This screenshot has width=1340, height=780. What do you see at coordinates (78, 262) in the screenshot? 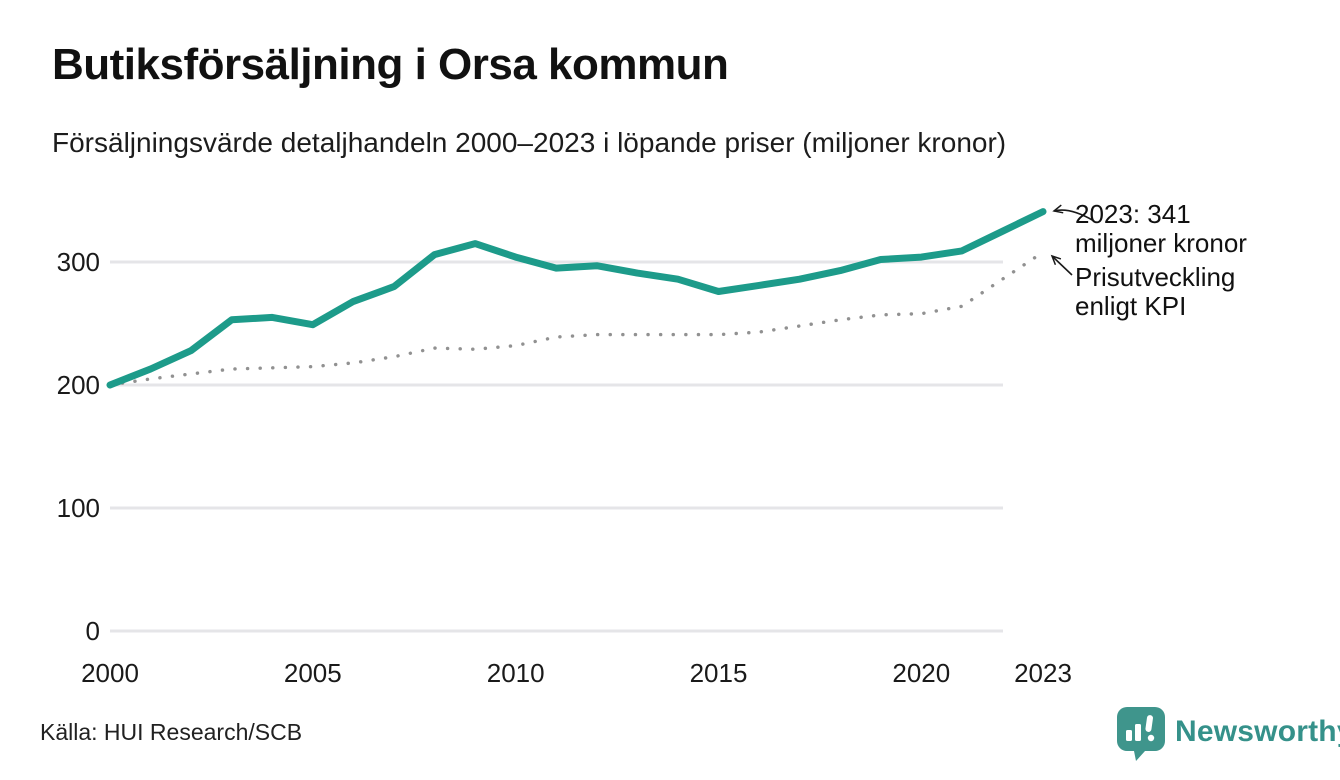
I see `y-tick-label: 300` at bounding box center [78, 262].